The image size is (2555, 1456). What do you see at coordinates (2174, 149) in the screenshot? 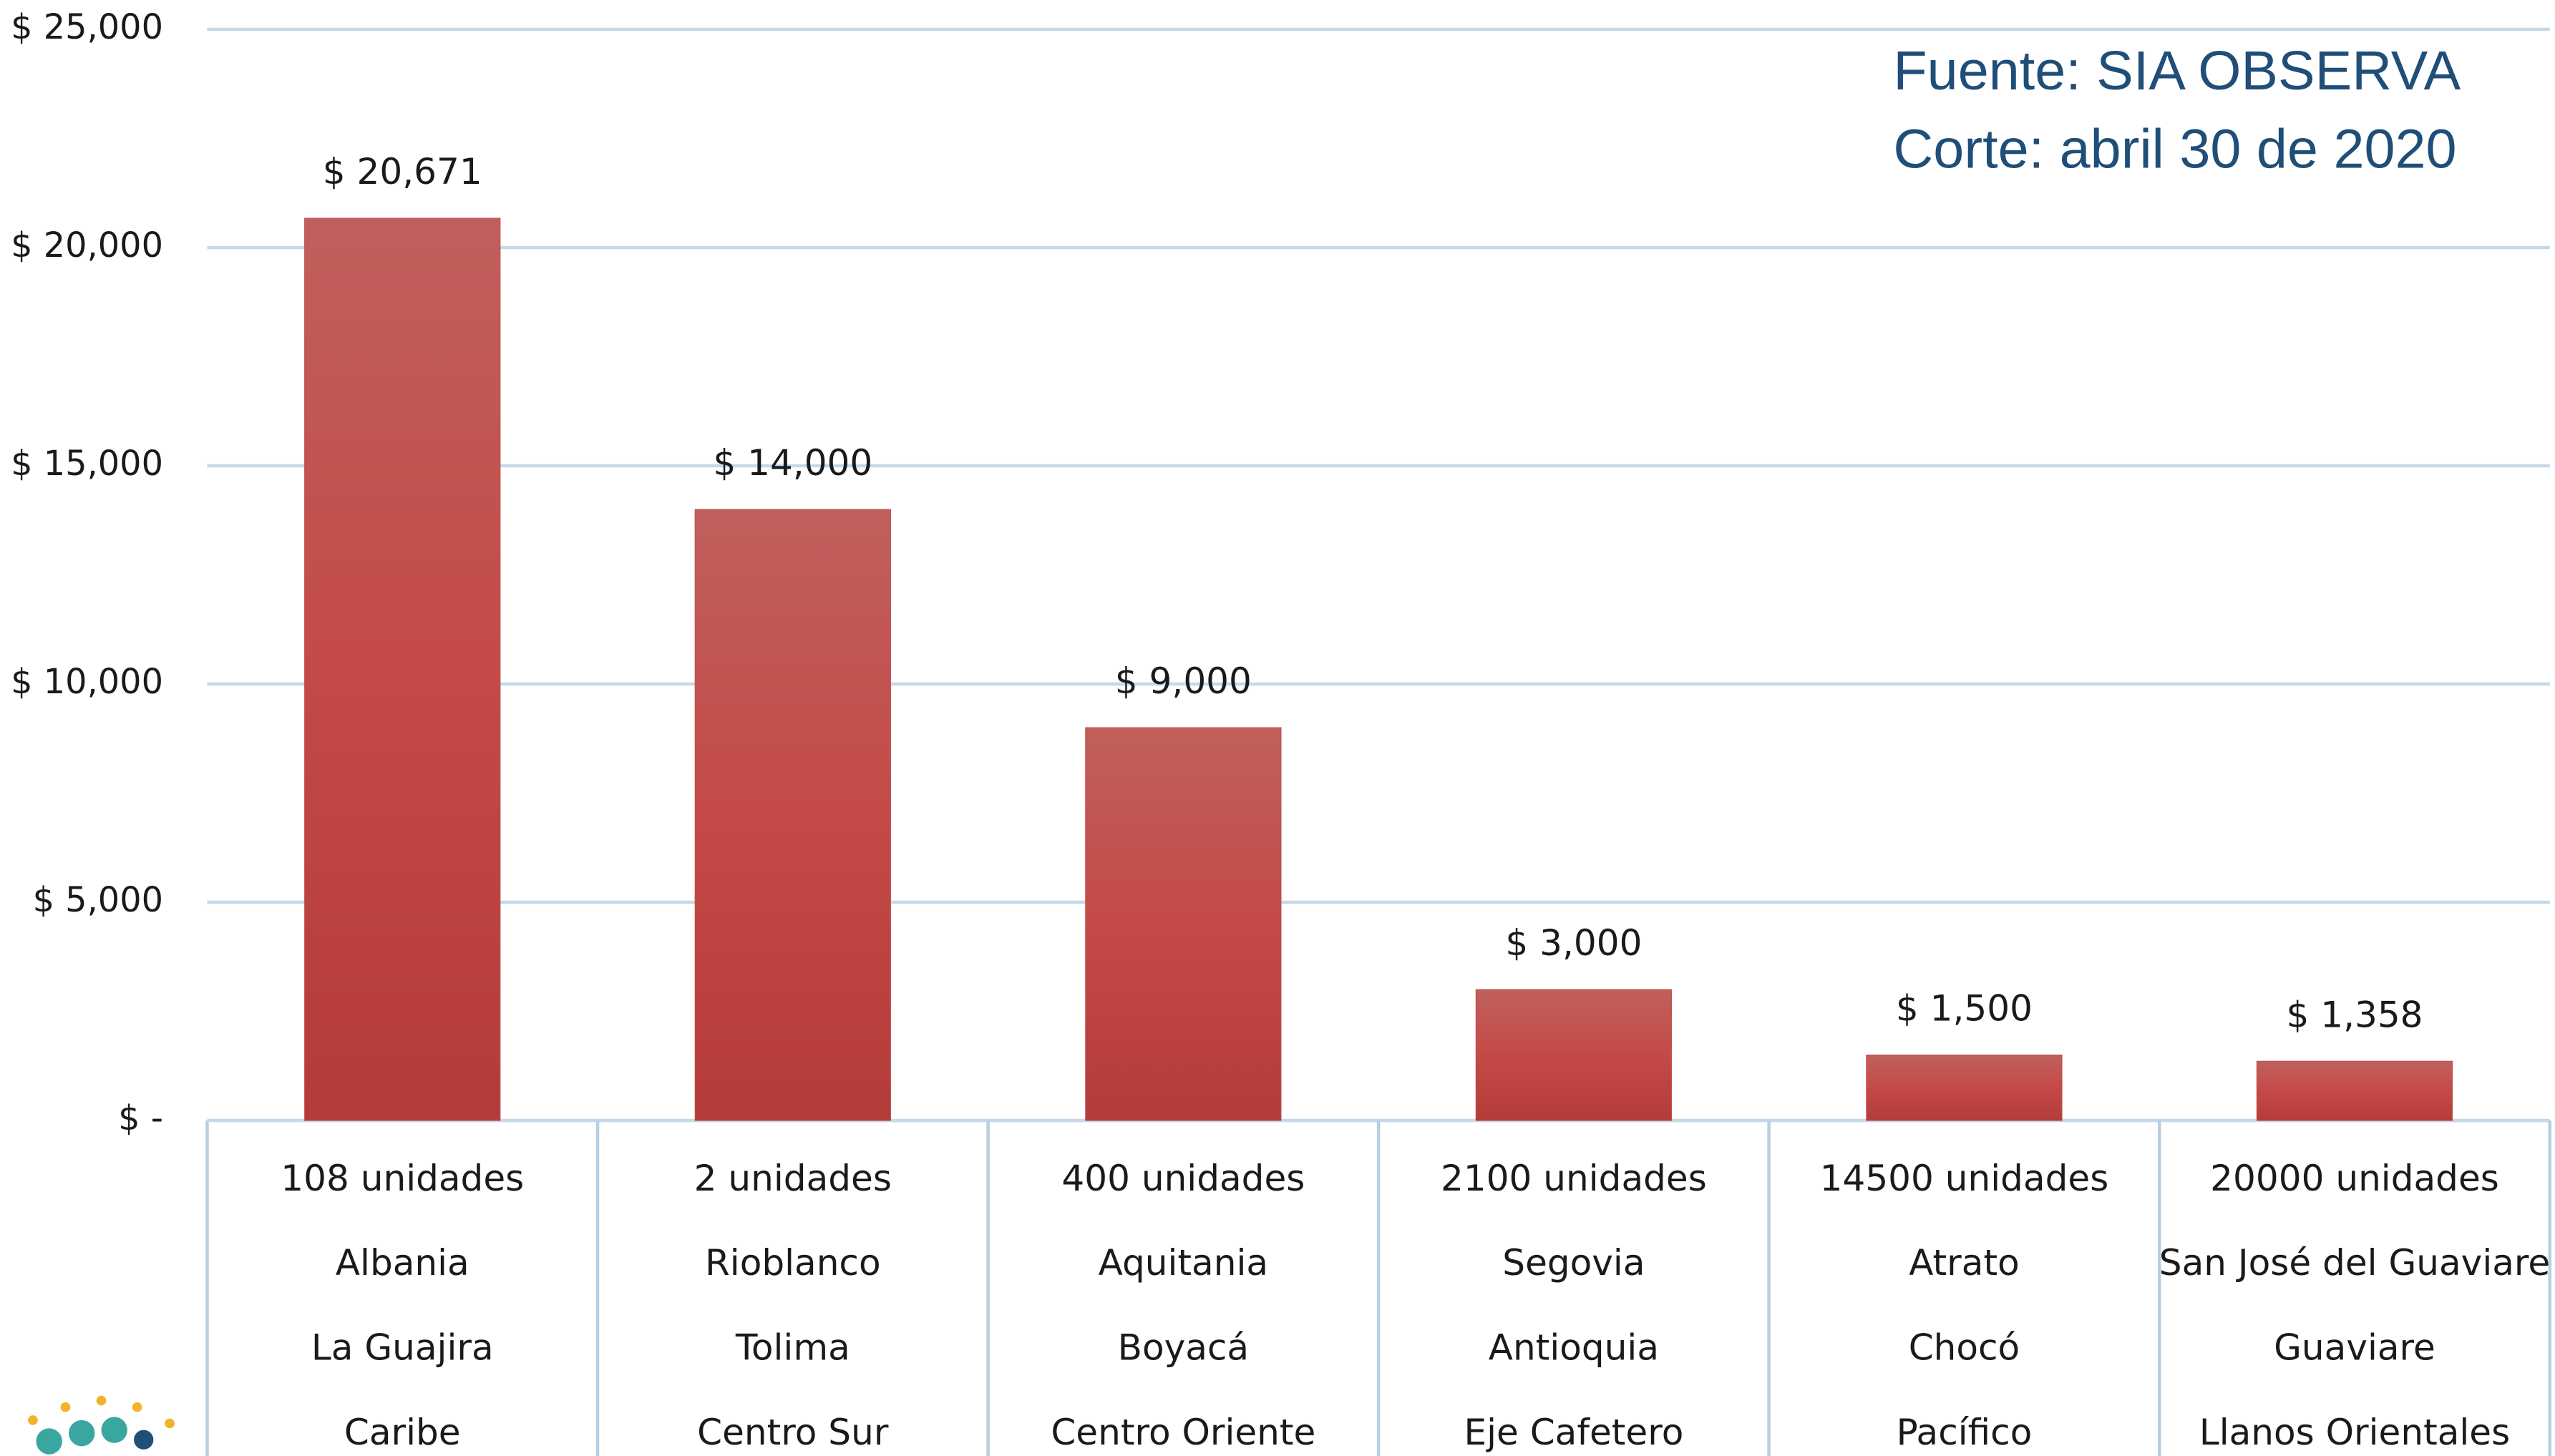
I see `annotation: Corte: abril 30 de 2020` at bounding box center [2174, 149].